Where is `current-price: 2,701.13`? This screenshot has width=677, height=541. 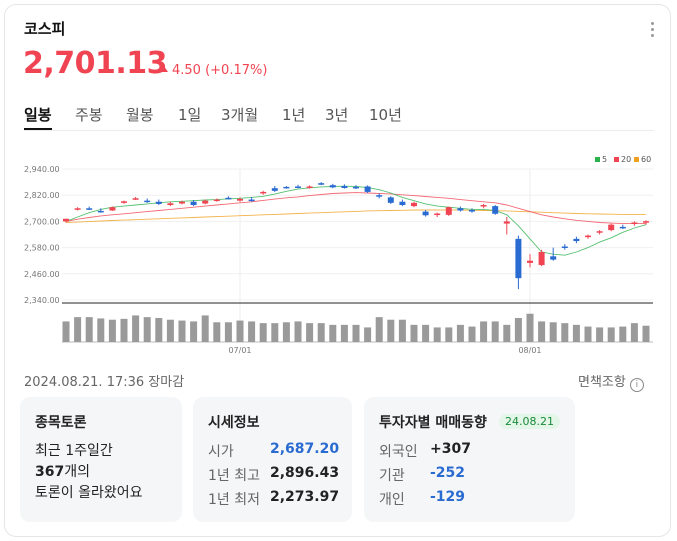 current-price: 2,701.13 is located at coordinates (95, 63).